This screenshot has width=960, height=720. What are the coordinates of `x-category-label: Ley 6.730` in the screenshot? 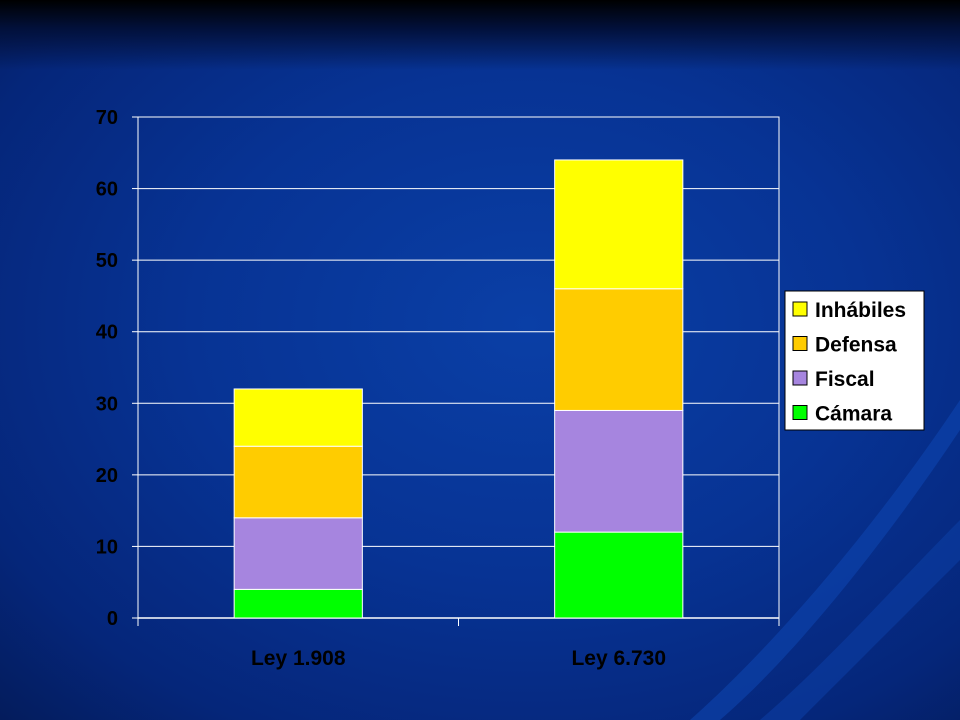 It's located at (618, 658).